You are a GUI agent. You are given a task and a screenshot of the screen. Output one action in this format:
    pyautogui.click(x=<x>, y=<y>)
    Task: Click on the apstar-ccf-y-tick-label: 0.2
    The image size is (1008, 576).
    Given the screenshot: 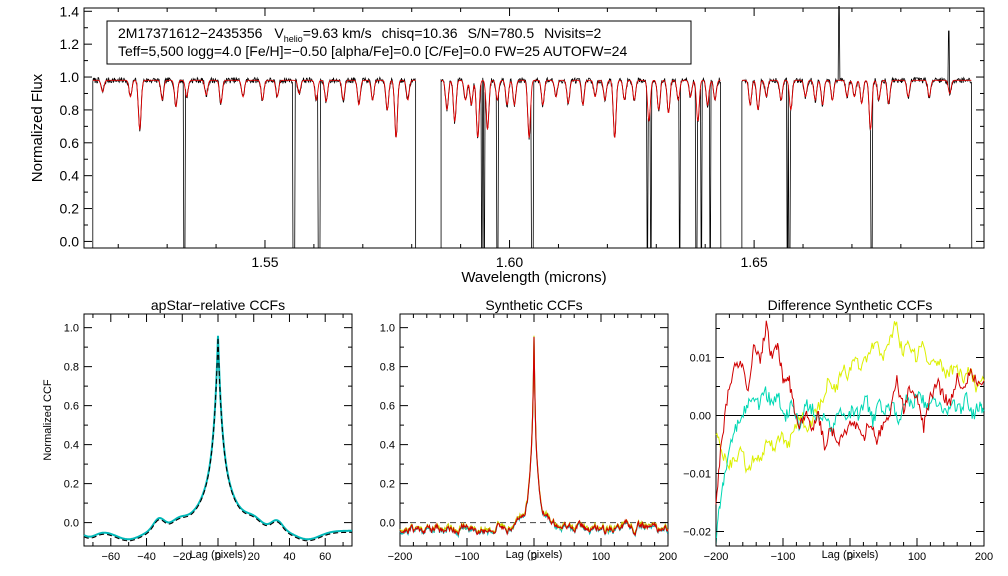 What is the action you would take?
    pyautogui.click(x=71, y=485)
    